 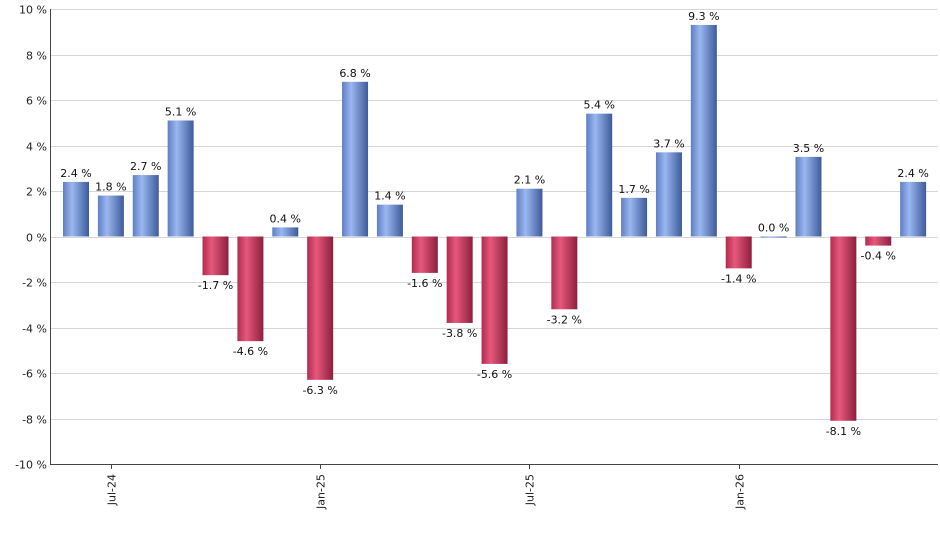 I want to click on y-tick-label: 10 %, so click(x=33, y=10).